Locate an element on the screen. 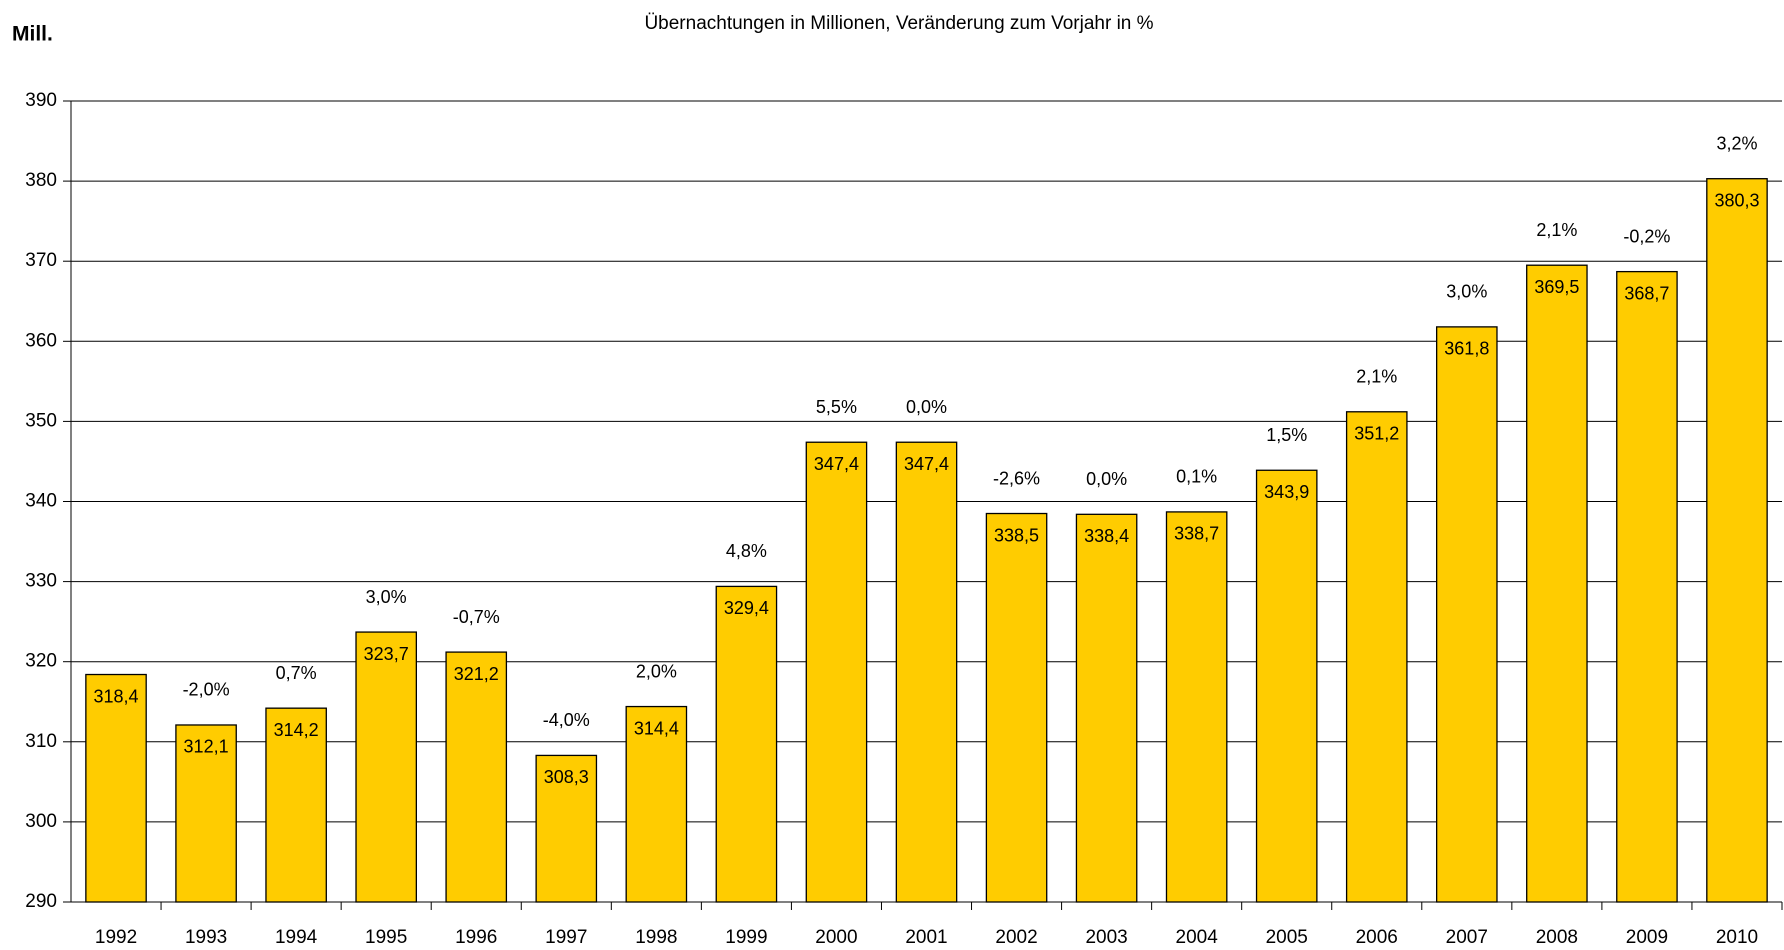  change-label: 0,7% is located at coordinates (296, 673).